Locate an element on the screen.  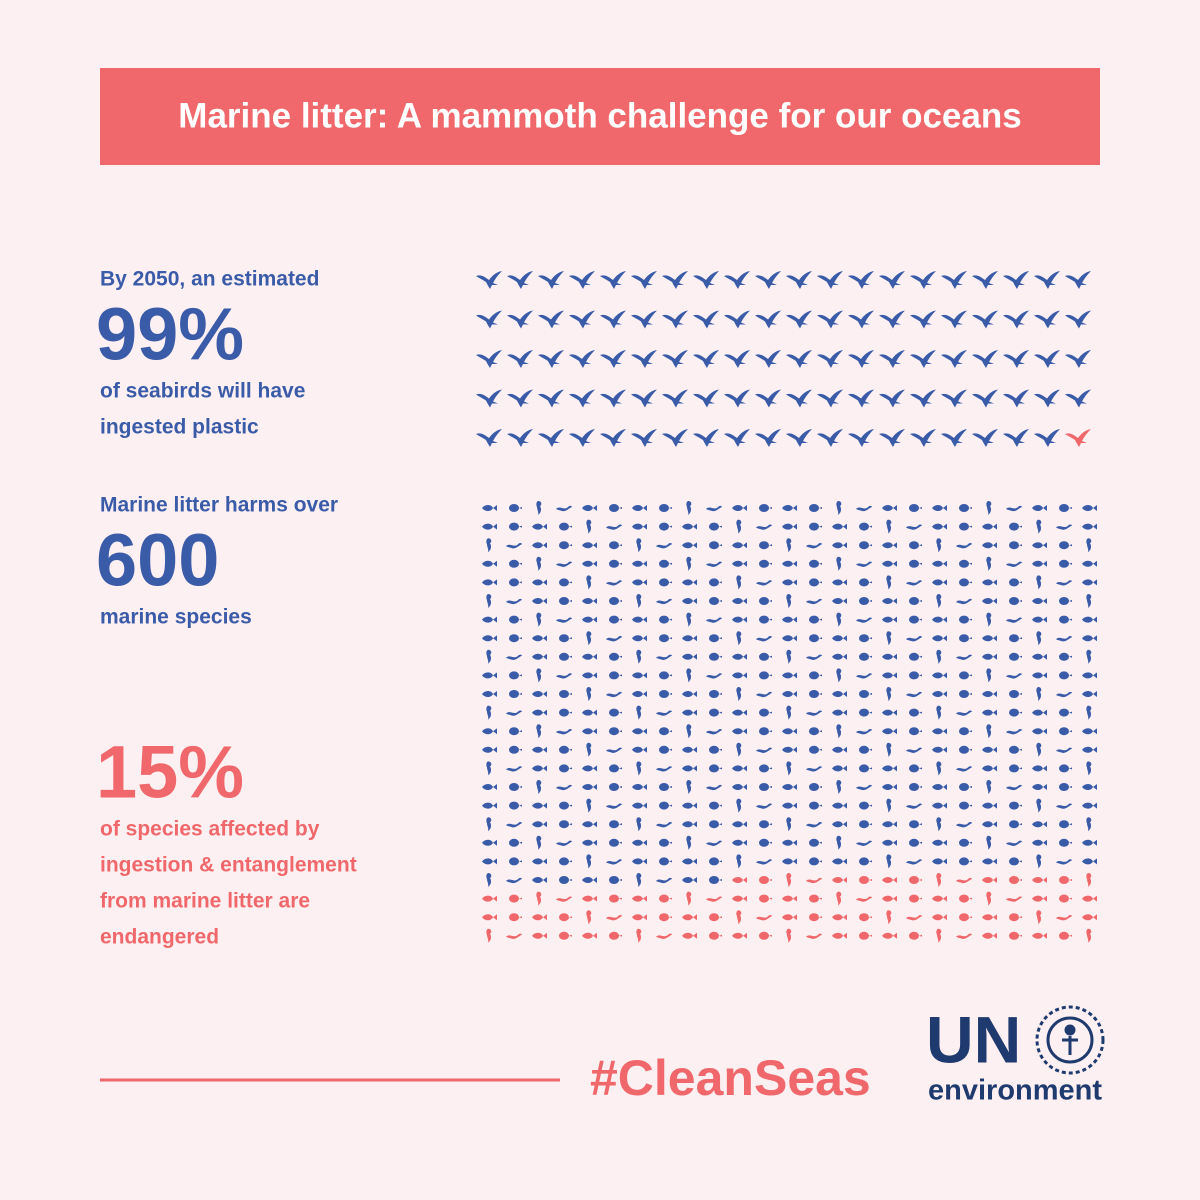
logo-acronym: UN is located at coordinates (973, 1039).